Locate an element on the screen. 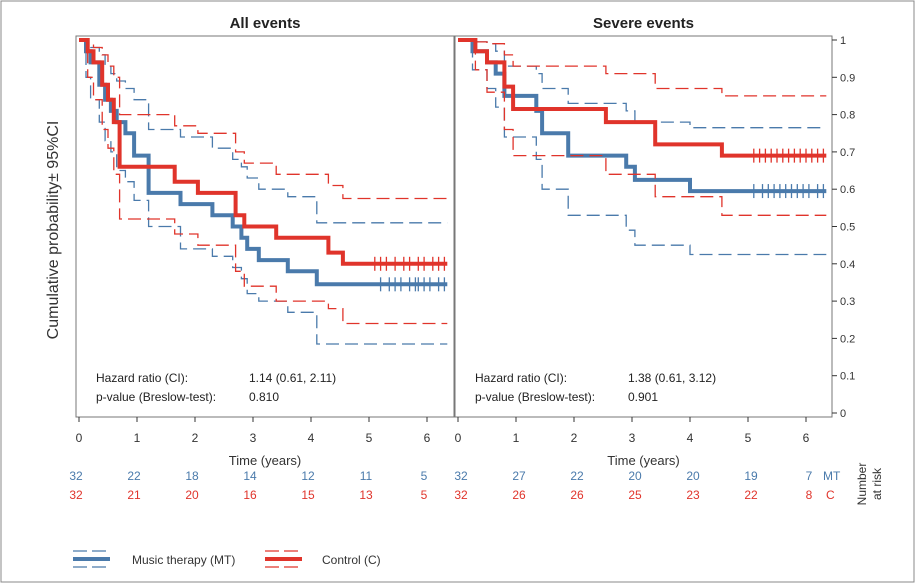  at-risk-c: 5 is located at coordinates (424, 495).